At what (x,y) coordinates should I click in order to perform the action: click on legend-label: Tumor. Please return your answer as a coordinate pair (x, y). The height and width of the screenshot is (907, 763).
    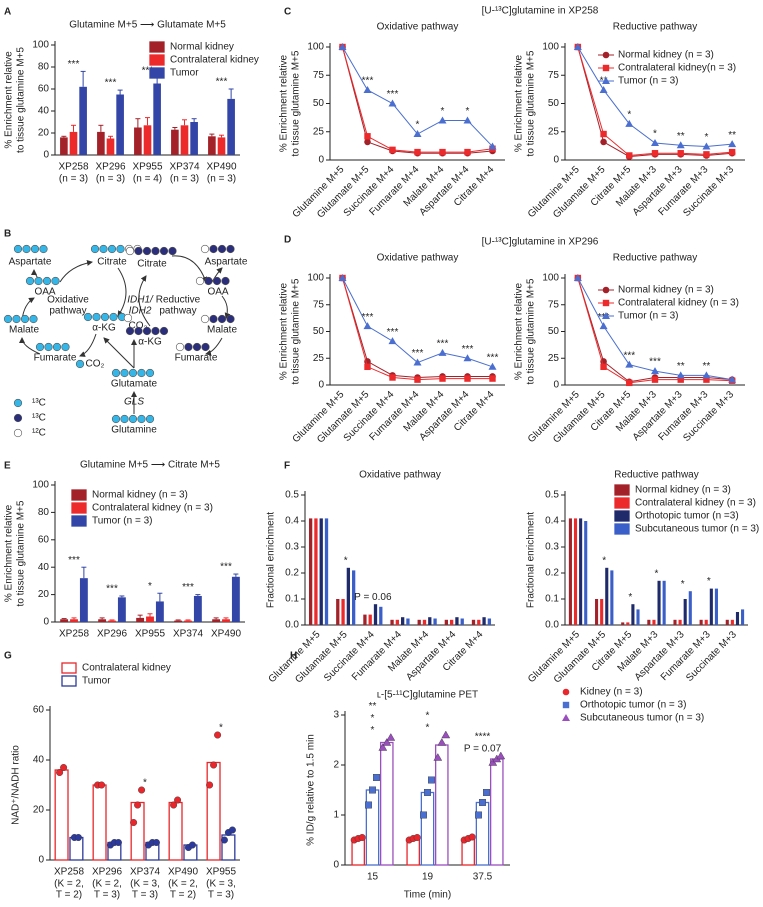
    Looking at the image, I should click on (96, 681).